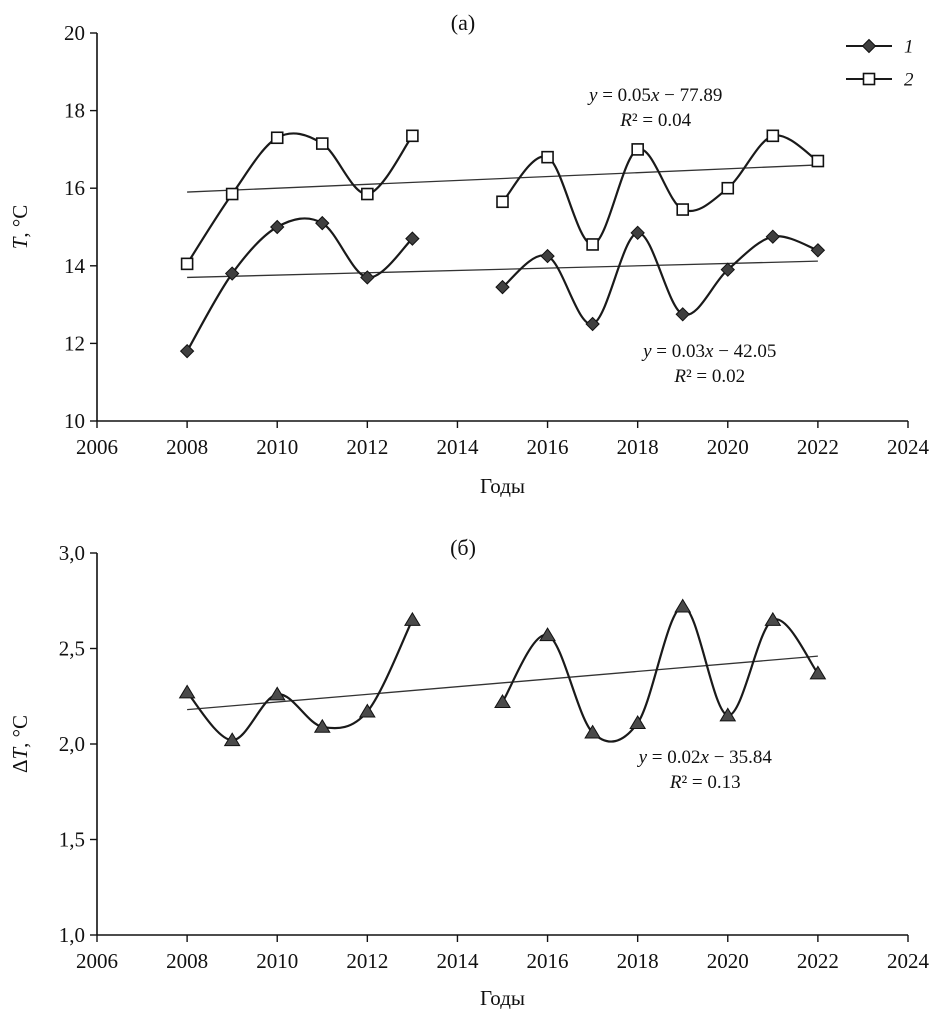 The height and width of the screenshot is (1034, 944). I want to click on svg-text: 2,5, so click(72, 649).